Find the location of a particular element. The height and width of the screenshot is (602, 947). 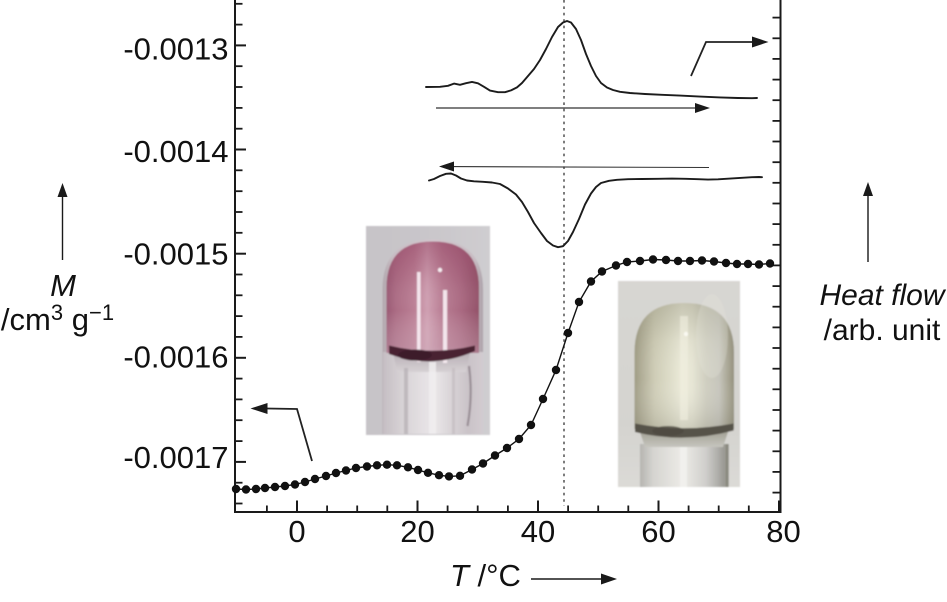

svg-text: -0.0017 is located at coordinates (175, 457).